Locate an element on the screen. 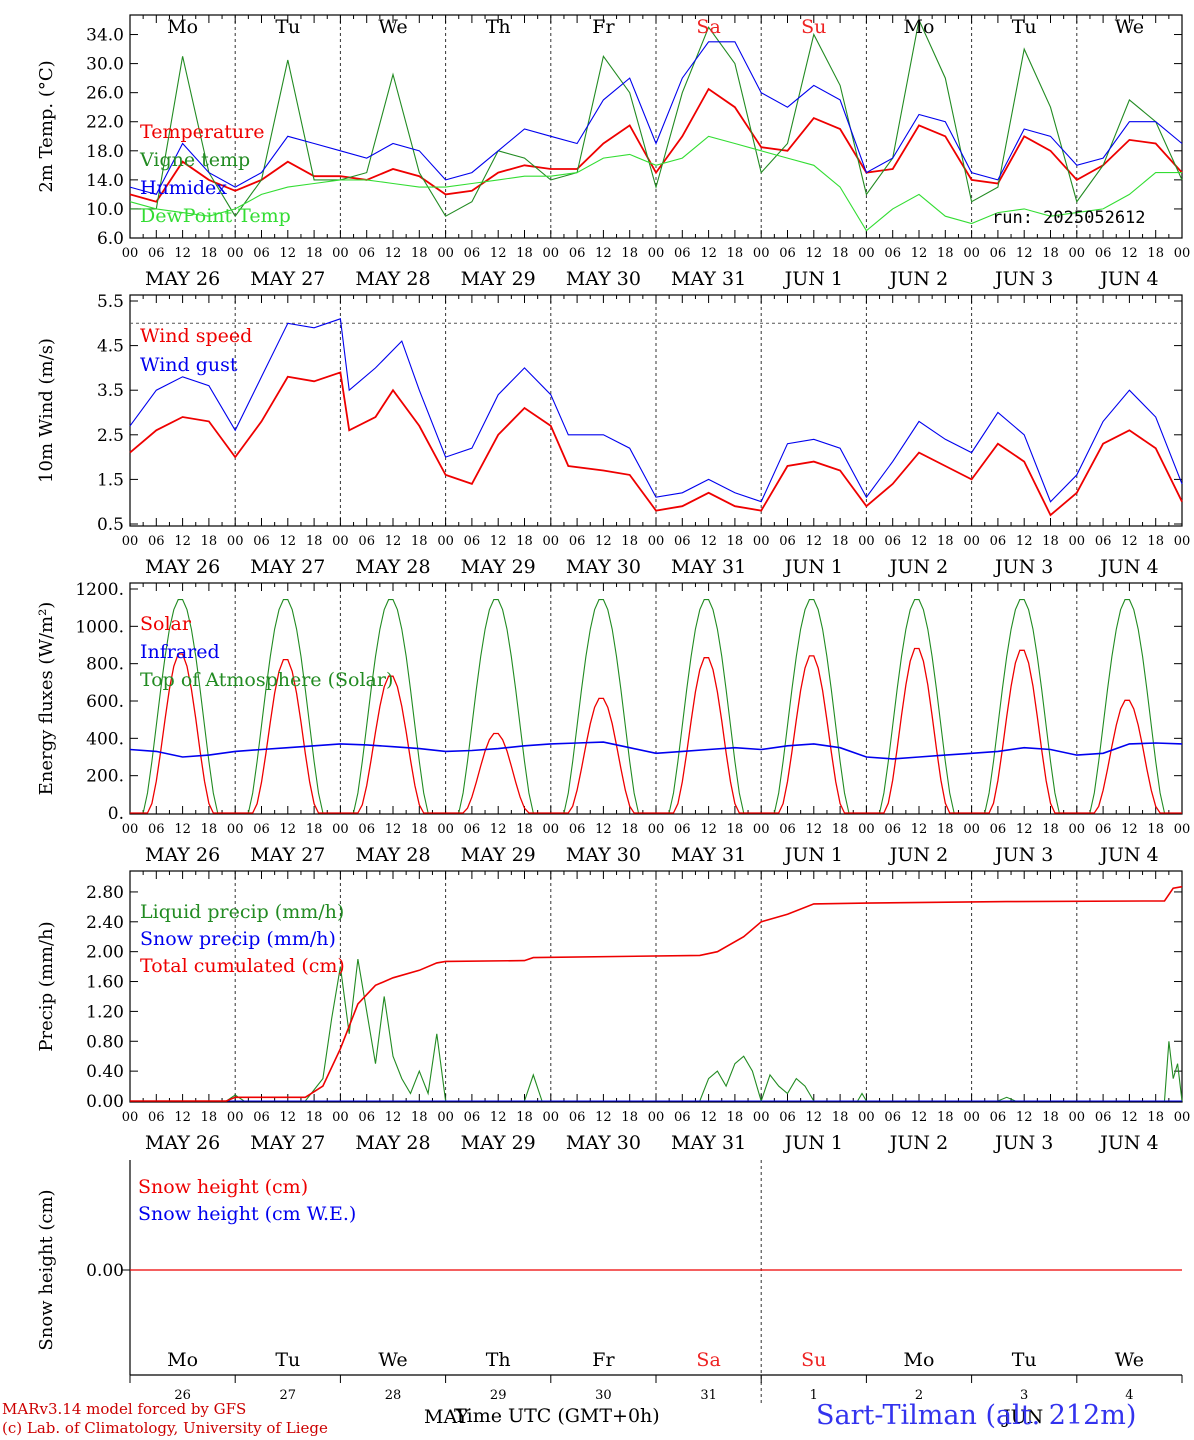 The height and width of the screenshot is (1440, 1194). credit-line-model: MARv3.14 model forced by GFS is located at coordinates (124, 1409).